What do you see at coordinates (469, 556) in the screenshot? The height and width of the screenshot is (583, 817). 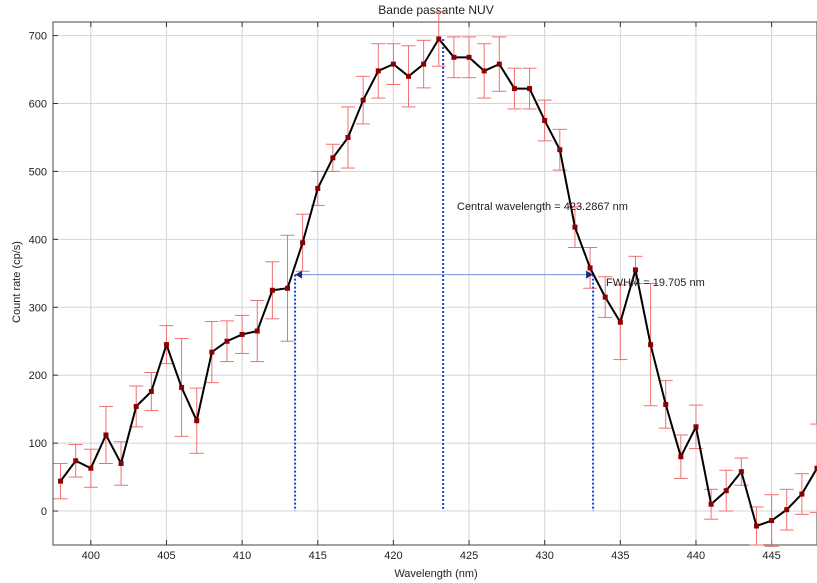 I see `x-tick-label: 425` at bounding box center [469, 556].